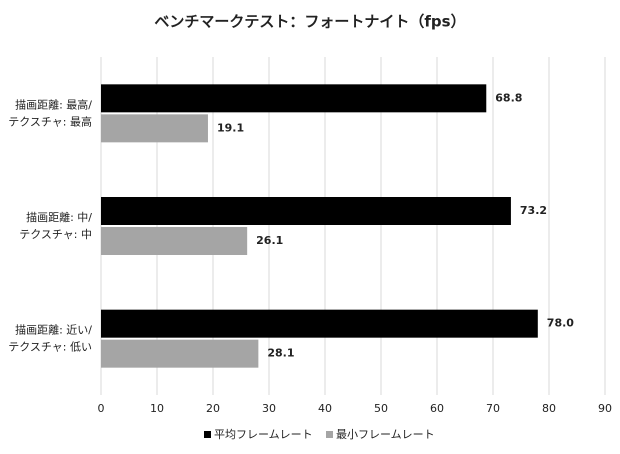 This screenshot has height=454, width=620. I want to click on x-tick-label: 90, so click(605, 408).